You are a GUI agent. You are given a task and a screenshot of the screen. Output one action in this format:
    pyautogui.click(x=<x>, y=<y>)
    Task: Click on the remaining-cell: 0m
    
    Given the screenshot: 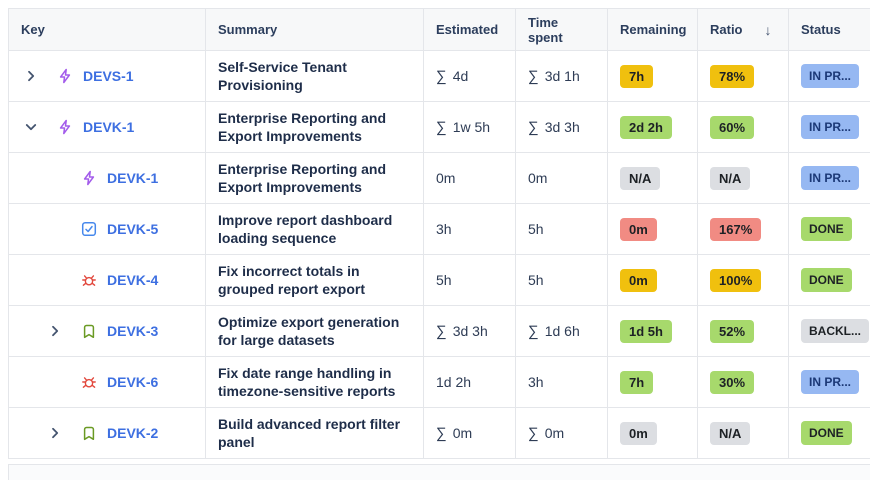 What is the action you would take?
    pyautogui.click(x=653, y=280)
    